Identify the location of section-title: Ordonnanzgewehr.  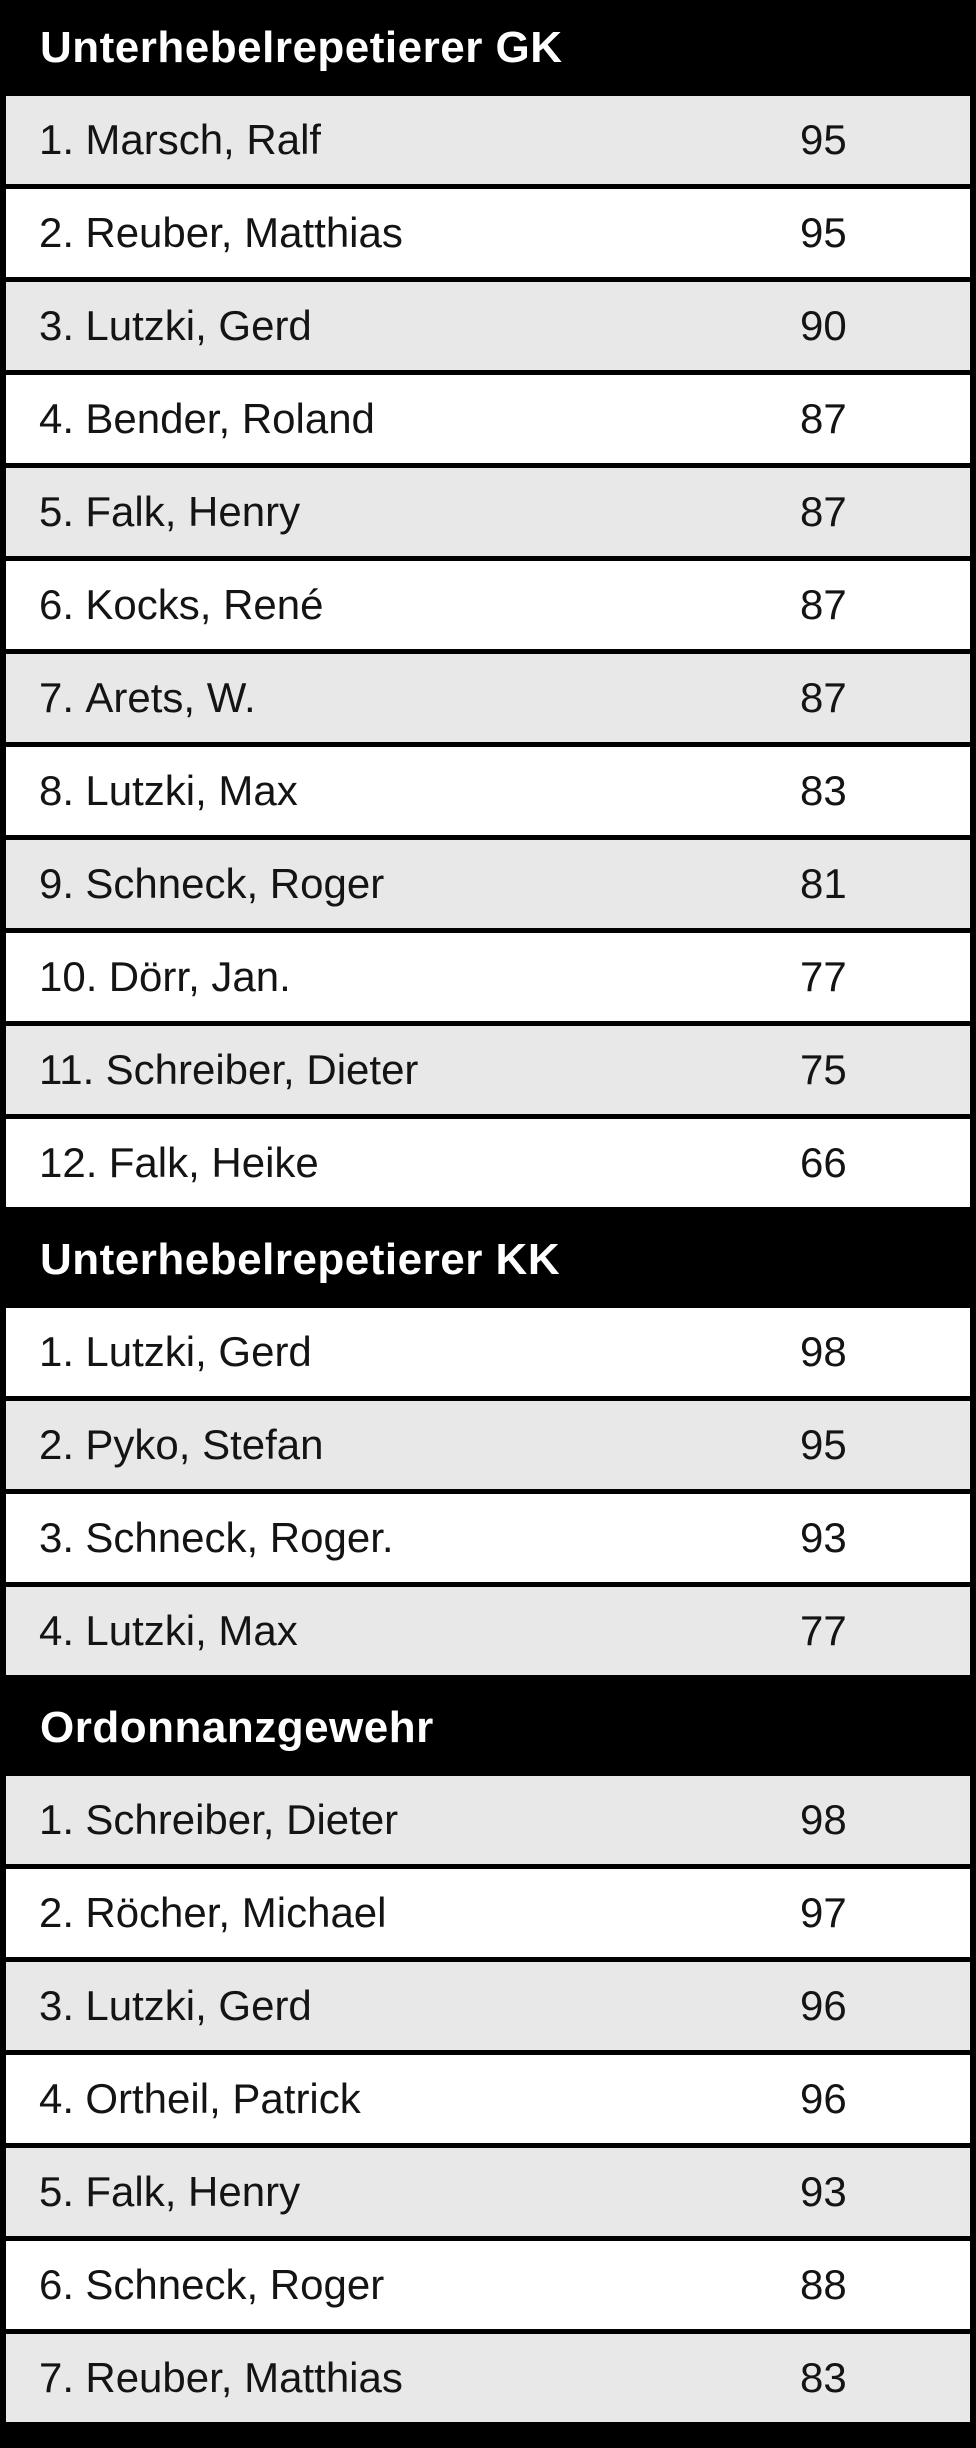
(237, 1727).